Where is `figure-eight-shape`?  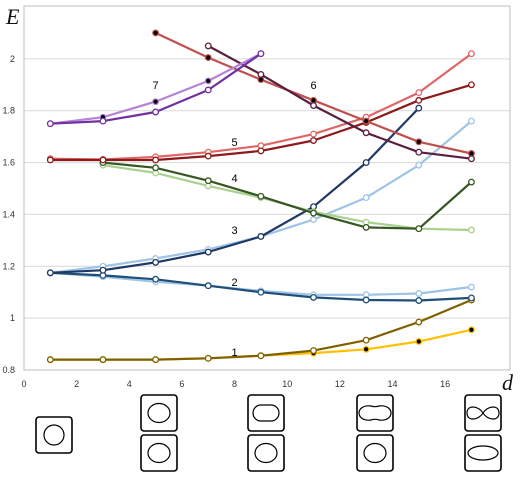 figure-eight-shape is located at coordinates (483, 413).